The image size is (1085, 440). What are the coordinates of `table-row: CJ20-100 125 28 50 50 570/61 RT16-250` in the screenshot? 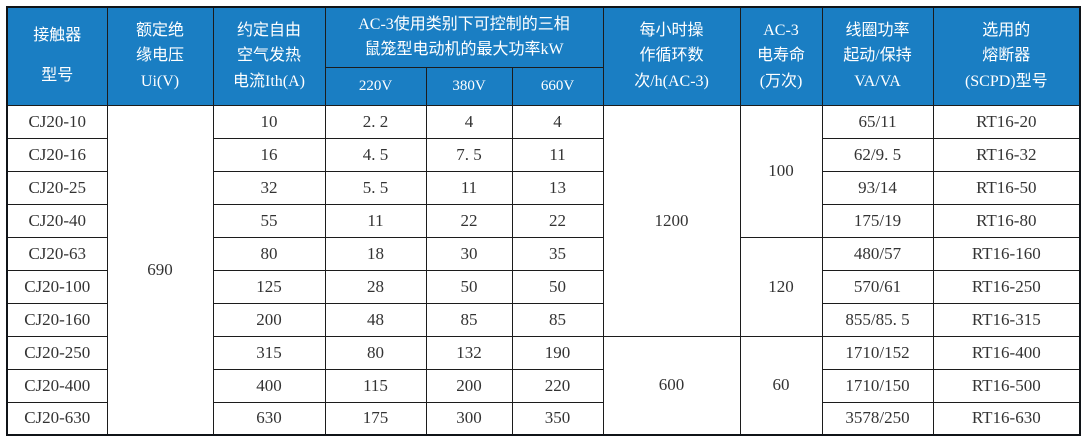 It's located at (543, 286).